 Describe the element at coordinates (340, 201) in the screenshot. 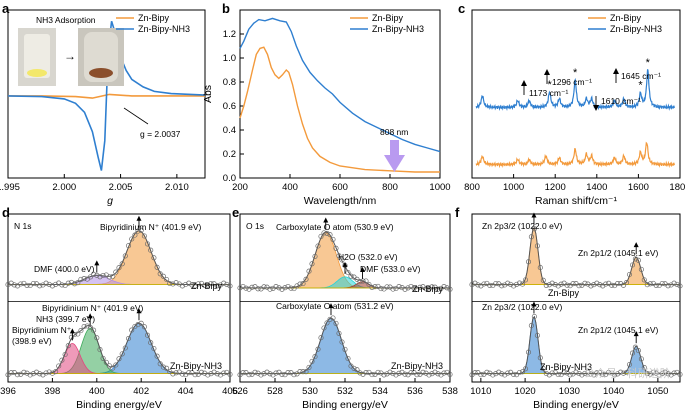

I see `x-axis-label-b: Wavelength/nm` at that location.